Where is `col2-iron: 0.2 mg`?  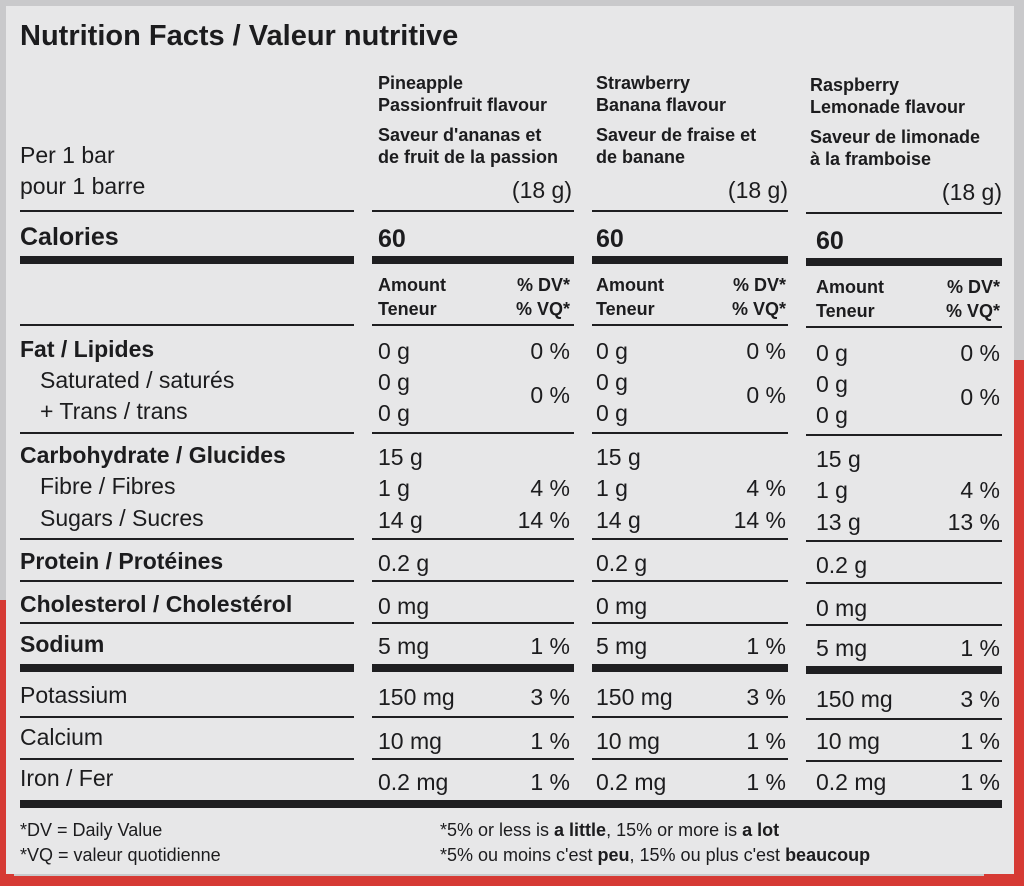
col2-iron: 0.2 mg is located at coordinates (631, 782).